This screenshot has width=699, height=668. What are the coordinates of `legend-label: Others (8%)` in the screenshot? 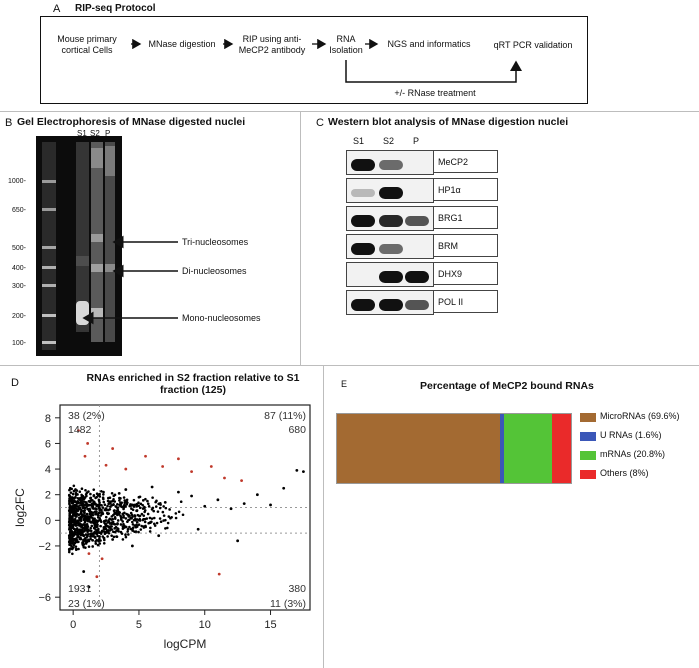 It's located at (624, 473).